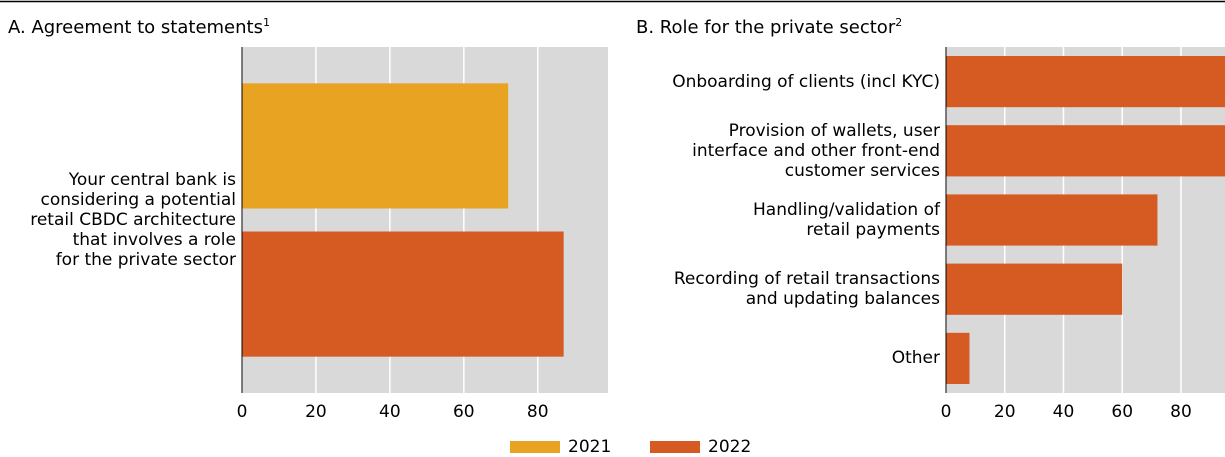 The height and width of the screenshot is (457, 1225). I want to click on panel-title: A. Agreement to statements1, so click(139, 27).